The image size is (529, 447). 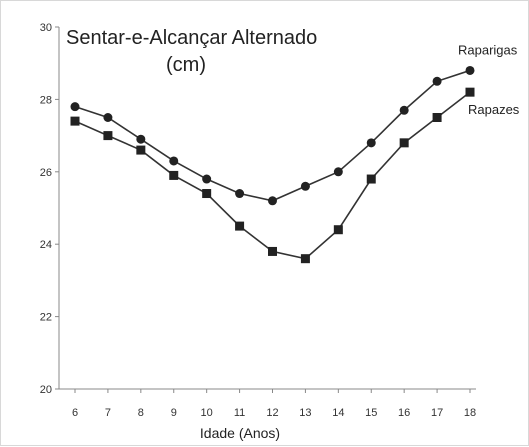 I want to click on x-tick-label: 18, so click(x=470, y=413).